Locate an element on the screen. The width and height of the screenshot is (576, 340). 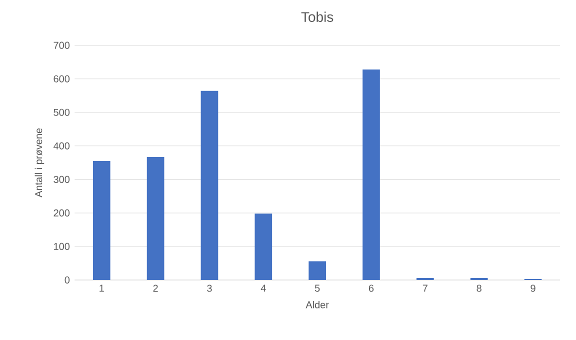
y-tick-label: 500 is located at coordinates (62, 112).